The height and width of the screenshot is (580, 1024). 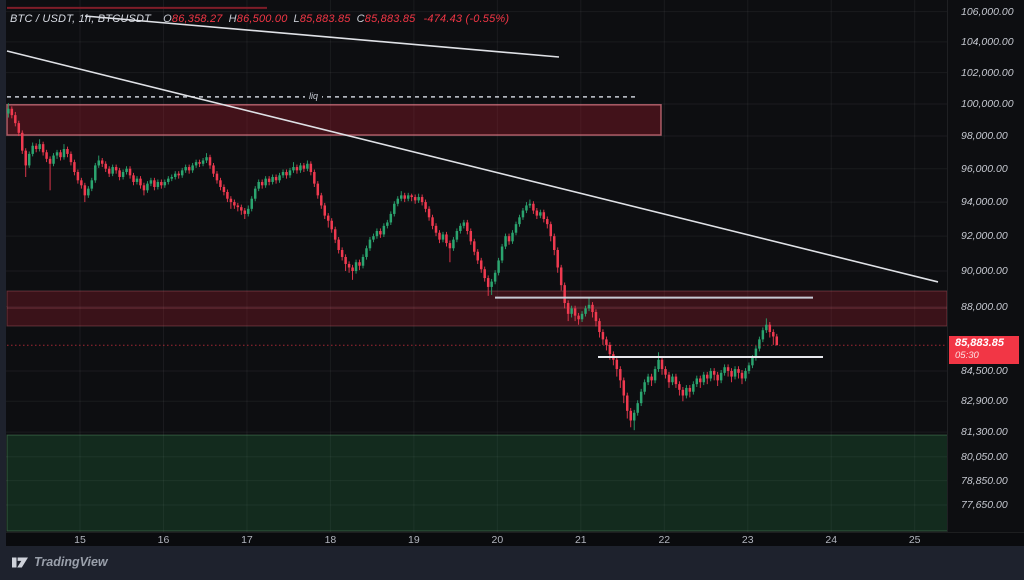 I want to click on close-key: C, so click(x=360, y=19).